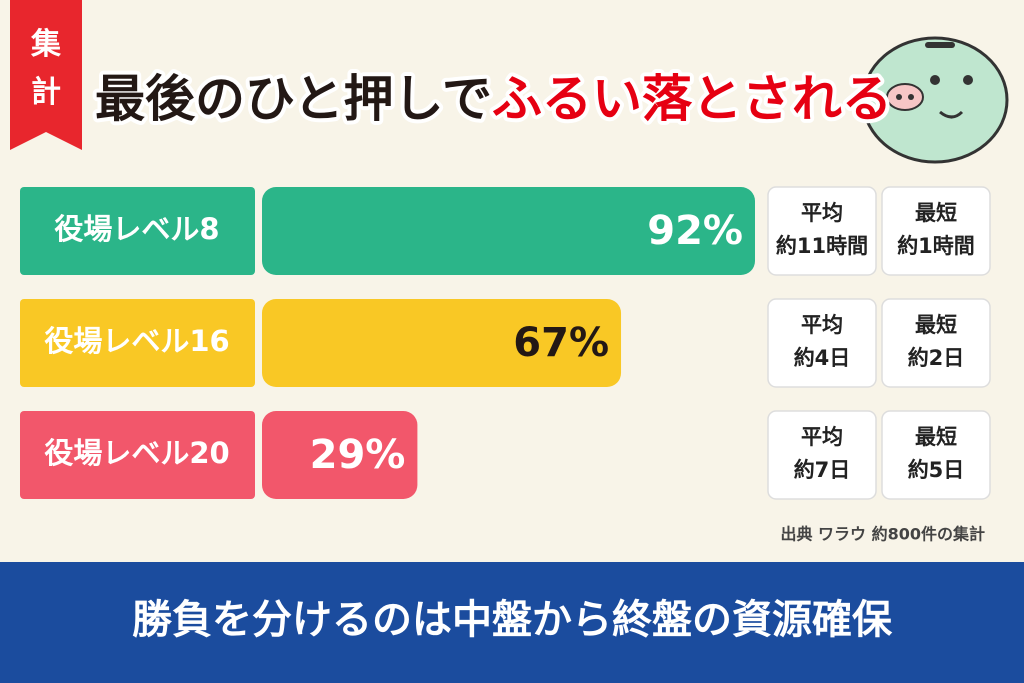 This screenshot has height=683, width=1024. Describe the element at coordinates (936, 246) in the screenshot. I see `stat-value: 約1時間` at that location.